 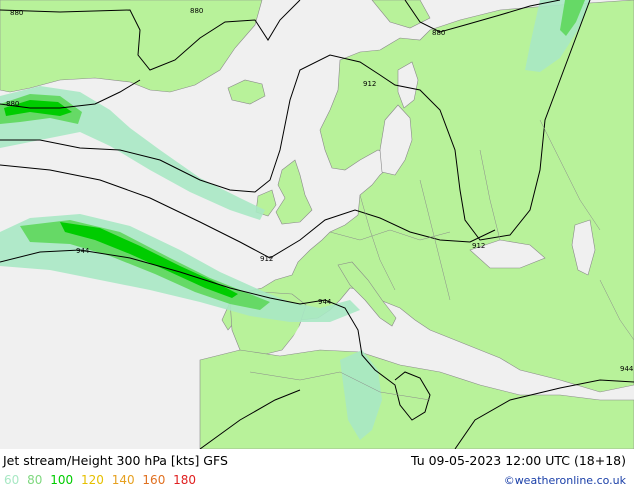 What do you see at coordinates (70, 94) in the screenshot?
I see `contour-880-west` at bounding box center [70, 94].